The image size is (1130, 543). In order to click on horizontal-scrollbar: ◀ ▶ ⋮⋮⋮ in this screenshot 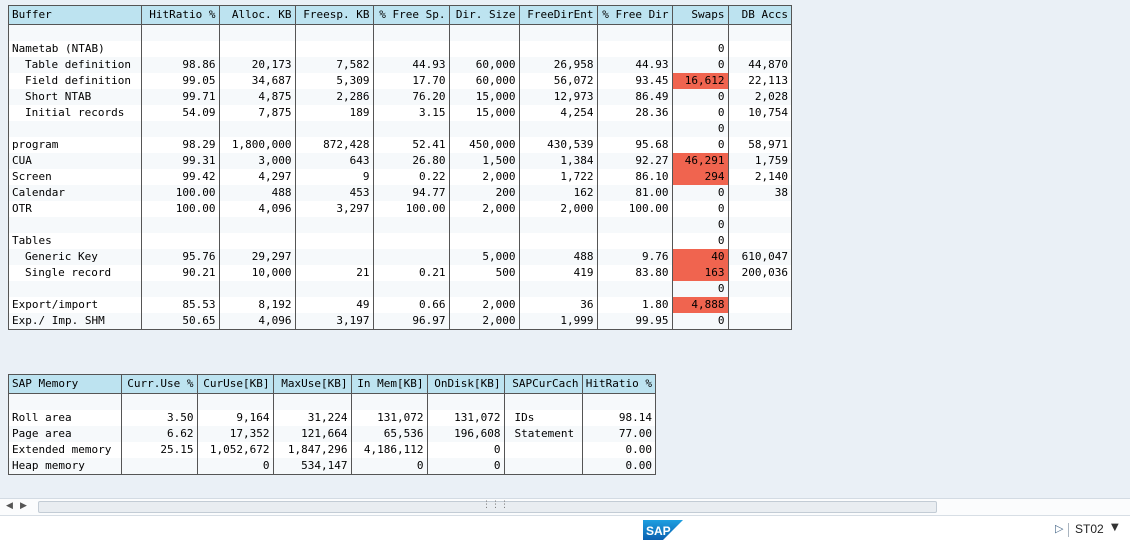, I will do `click(565, 506)`.